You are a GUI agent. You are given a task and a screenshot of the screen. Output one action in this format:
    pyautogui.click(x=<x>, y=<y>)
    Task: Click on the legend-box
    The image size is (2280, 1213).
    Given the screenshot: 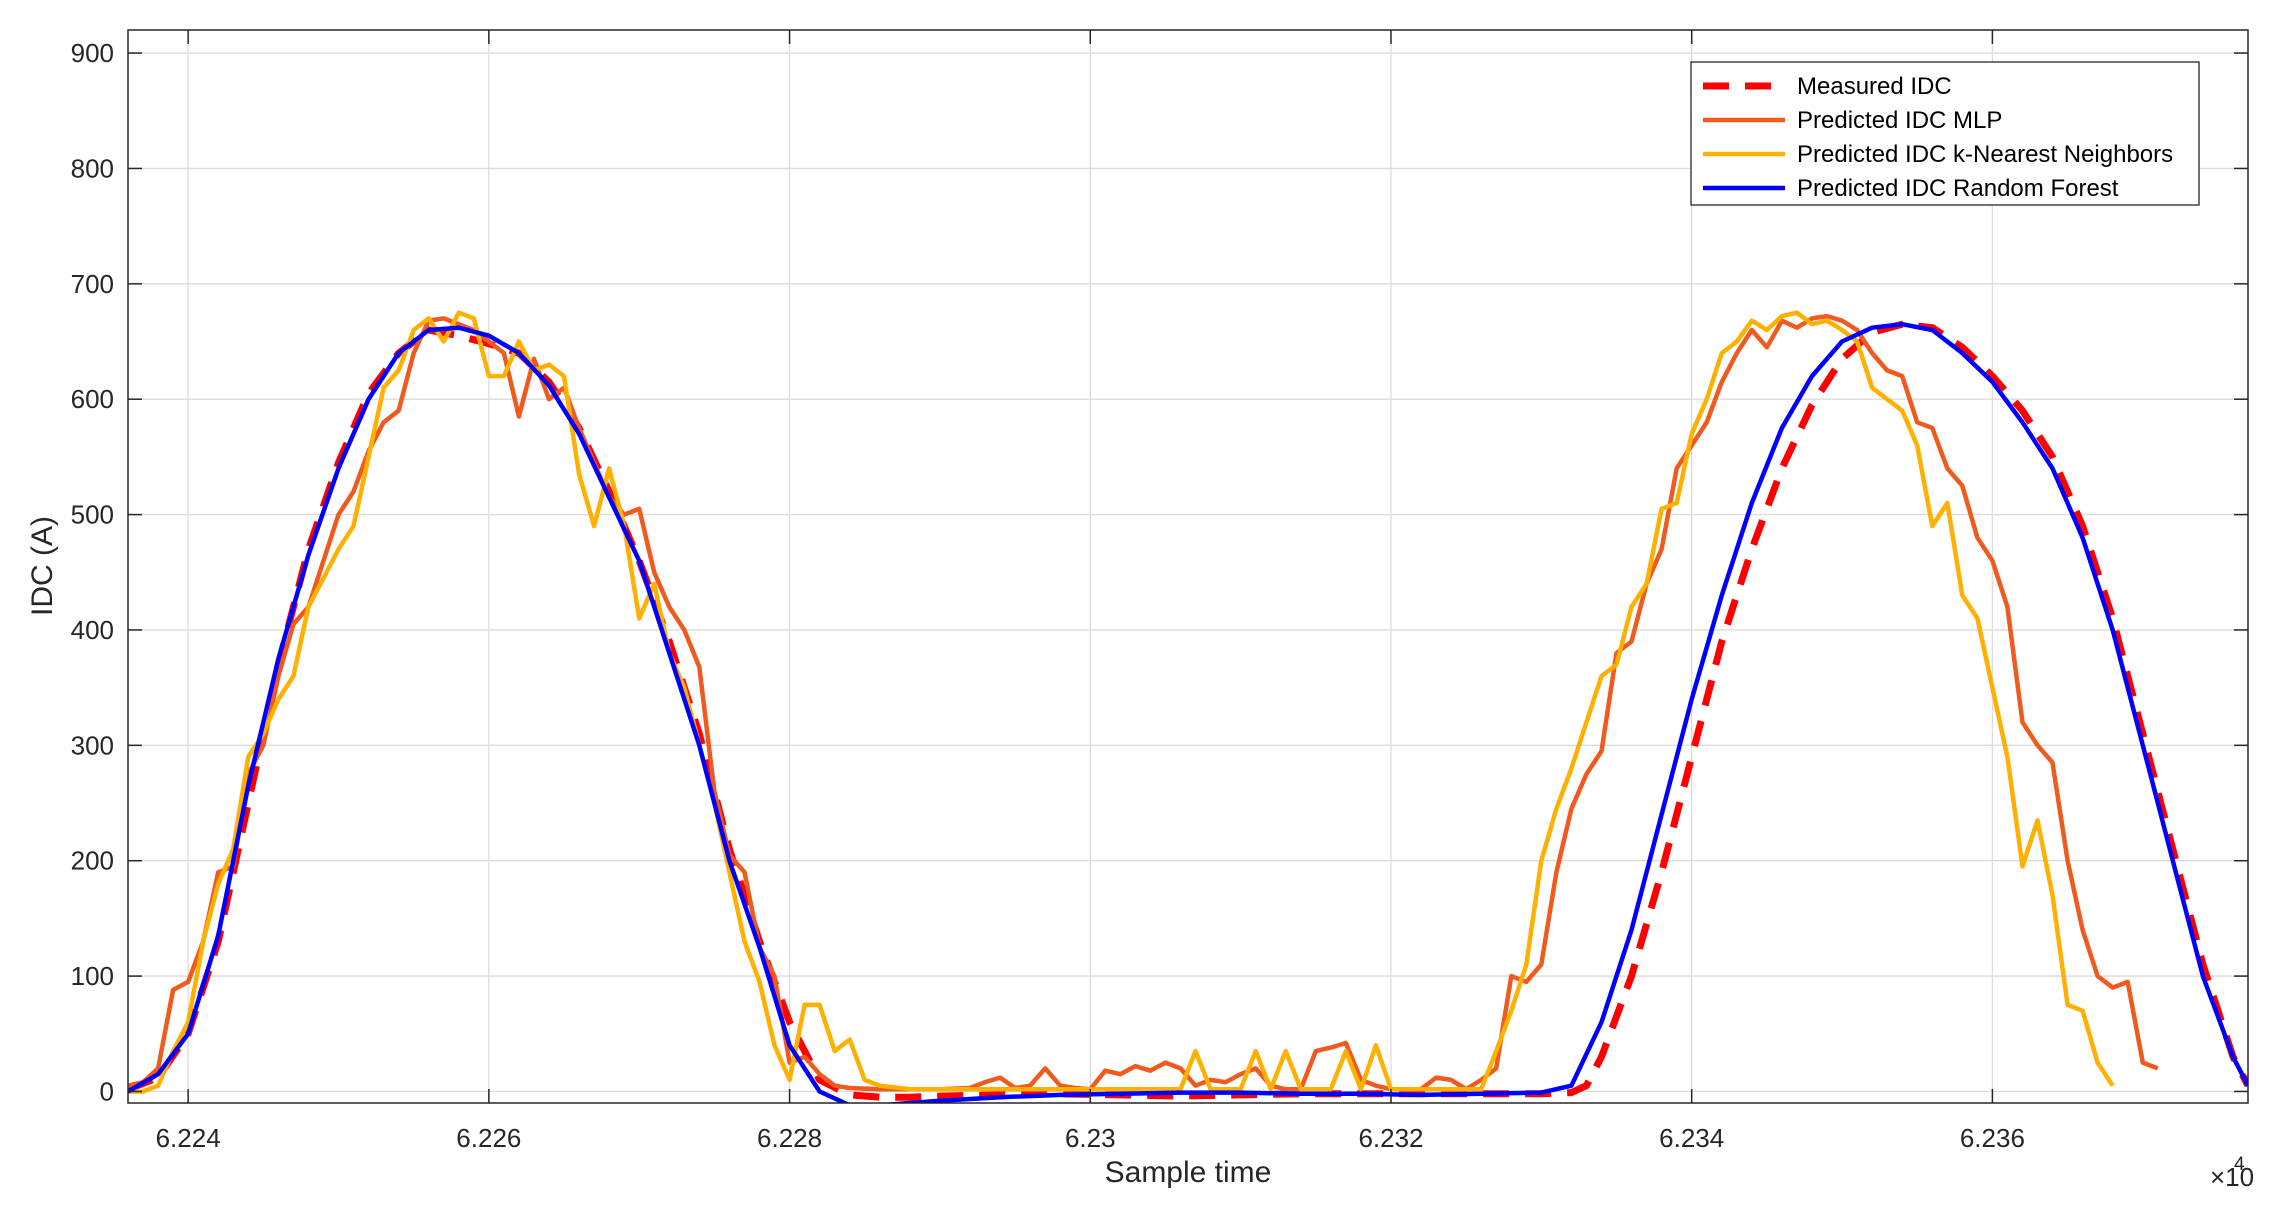 What is the action you would take?
    pyautogui.click(x=1945, y=133)
    